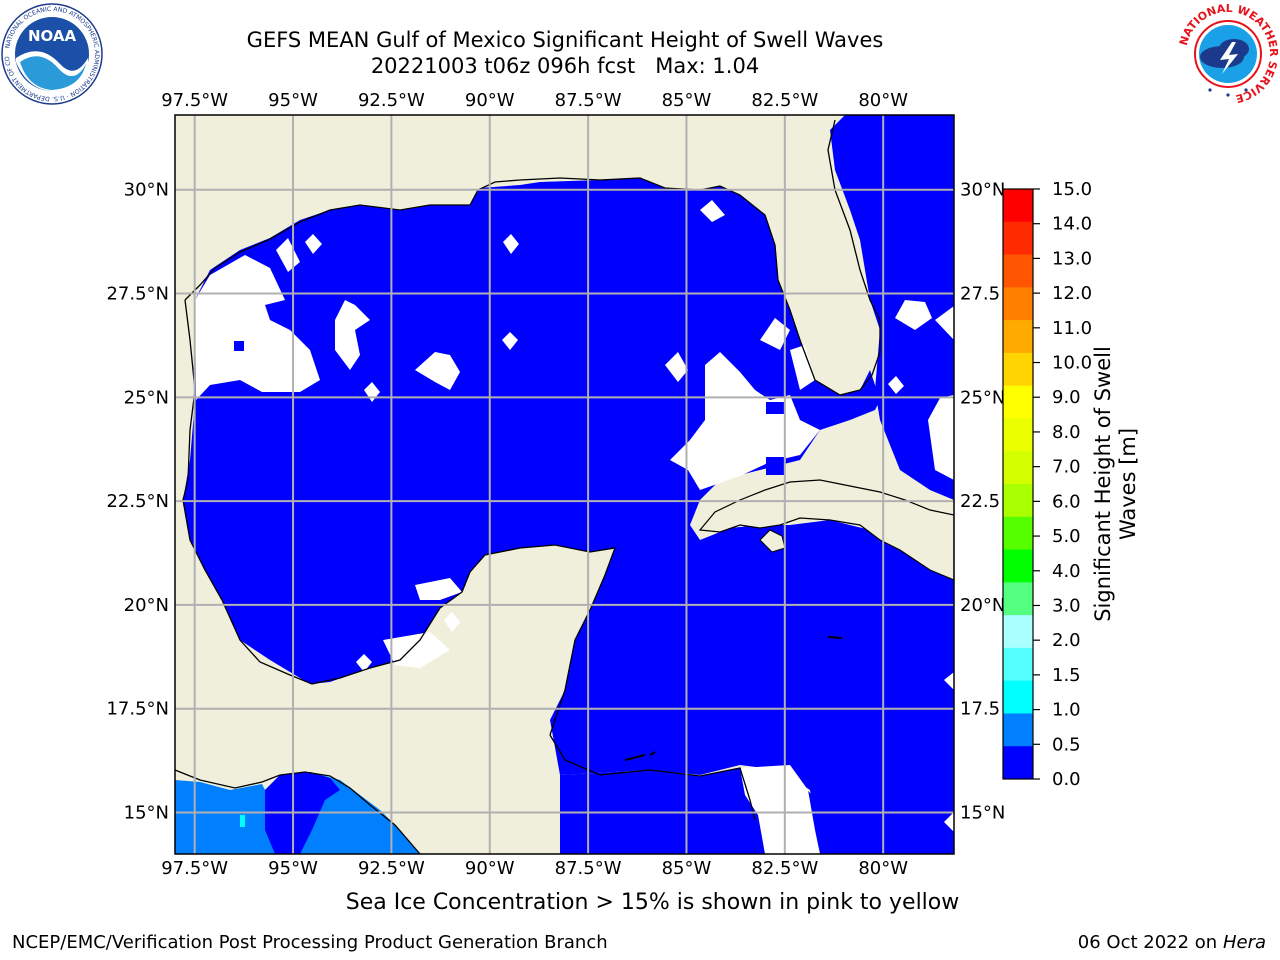 Image resolution: width=1280 pixels, height=960 pixels. What do you see at coordinates (146, 397) in the screenshot?
I see `lat-label: 25°N` at bounding box center [146, 397].